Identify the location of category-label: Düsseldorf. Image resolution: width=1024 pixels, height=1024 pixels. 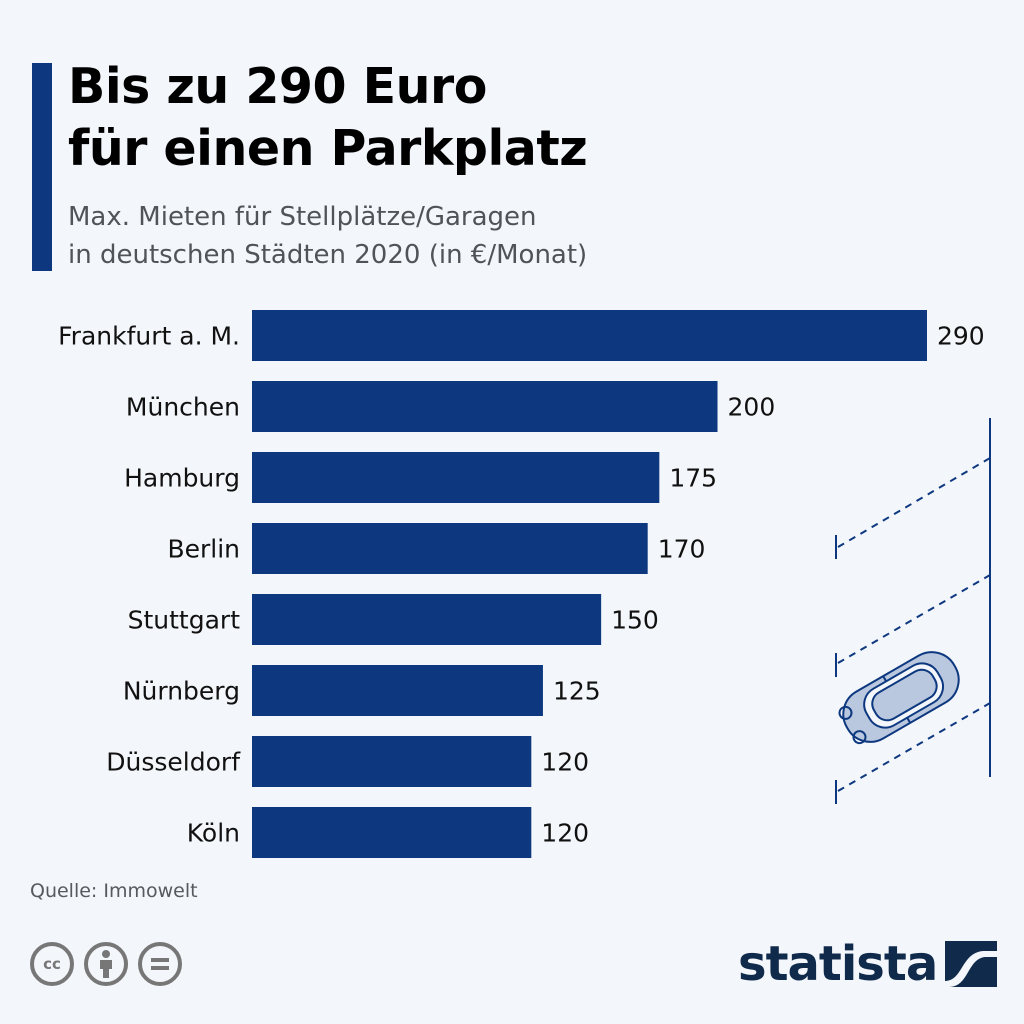
(173, 762).